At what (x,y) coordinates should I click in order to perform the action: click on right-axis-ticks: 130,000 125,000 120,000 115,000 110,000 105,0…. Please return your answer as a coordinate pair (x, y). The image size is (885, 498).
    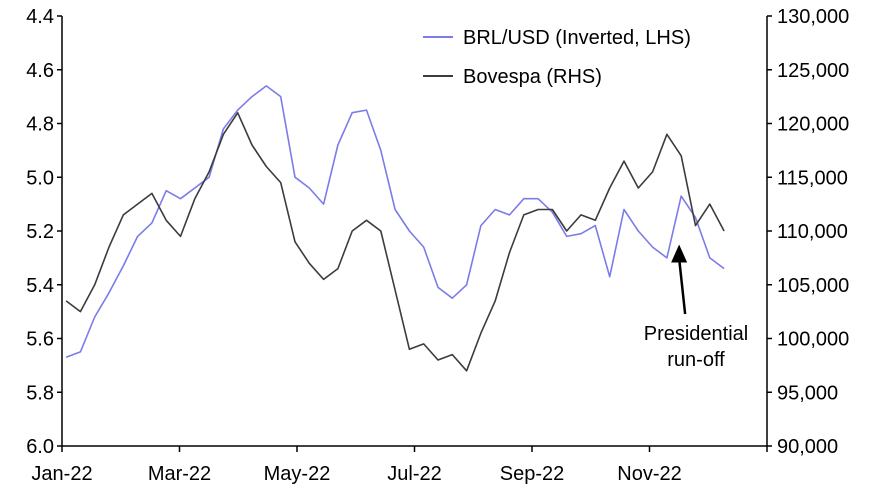
    Looking at the image, I should click on (808, 232).